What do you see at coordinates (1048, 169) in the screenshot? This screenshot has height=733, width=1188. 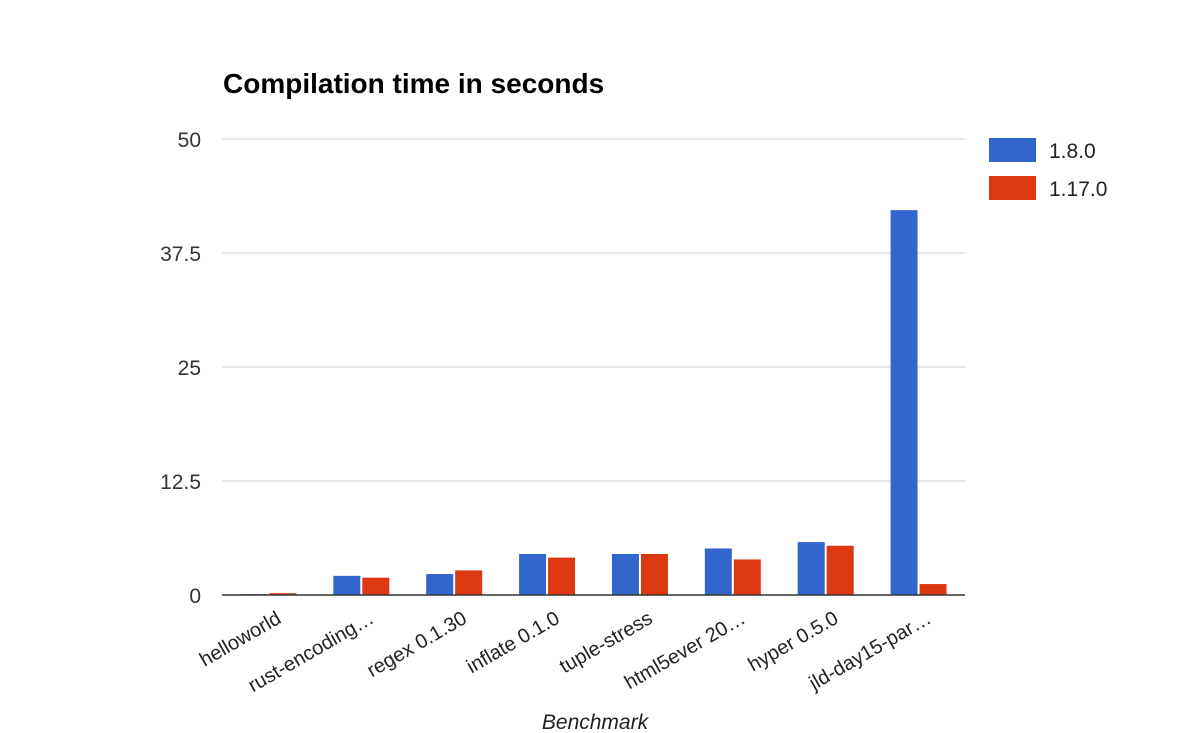 I see `legend: 1.8.0 1.17.0` at bounding box center [1048, 169].